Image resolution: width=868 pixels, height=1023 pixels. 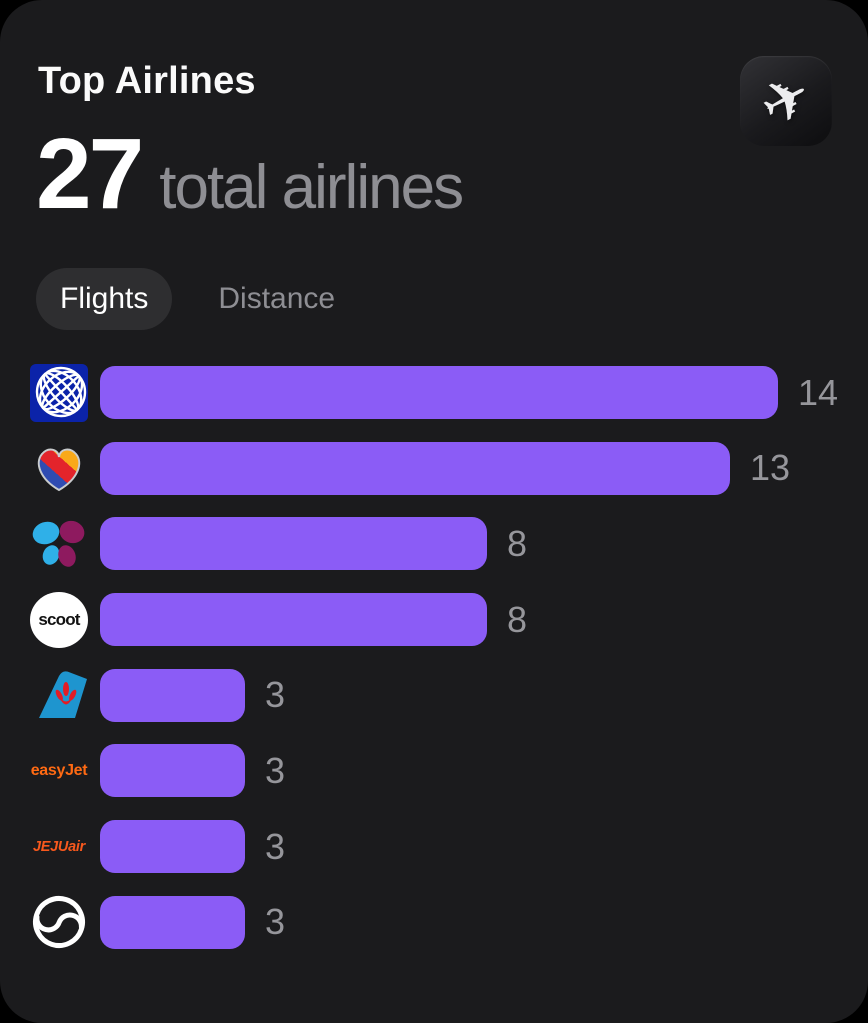 I want to click on united-globe-icon, so click(x=59, y=392).